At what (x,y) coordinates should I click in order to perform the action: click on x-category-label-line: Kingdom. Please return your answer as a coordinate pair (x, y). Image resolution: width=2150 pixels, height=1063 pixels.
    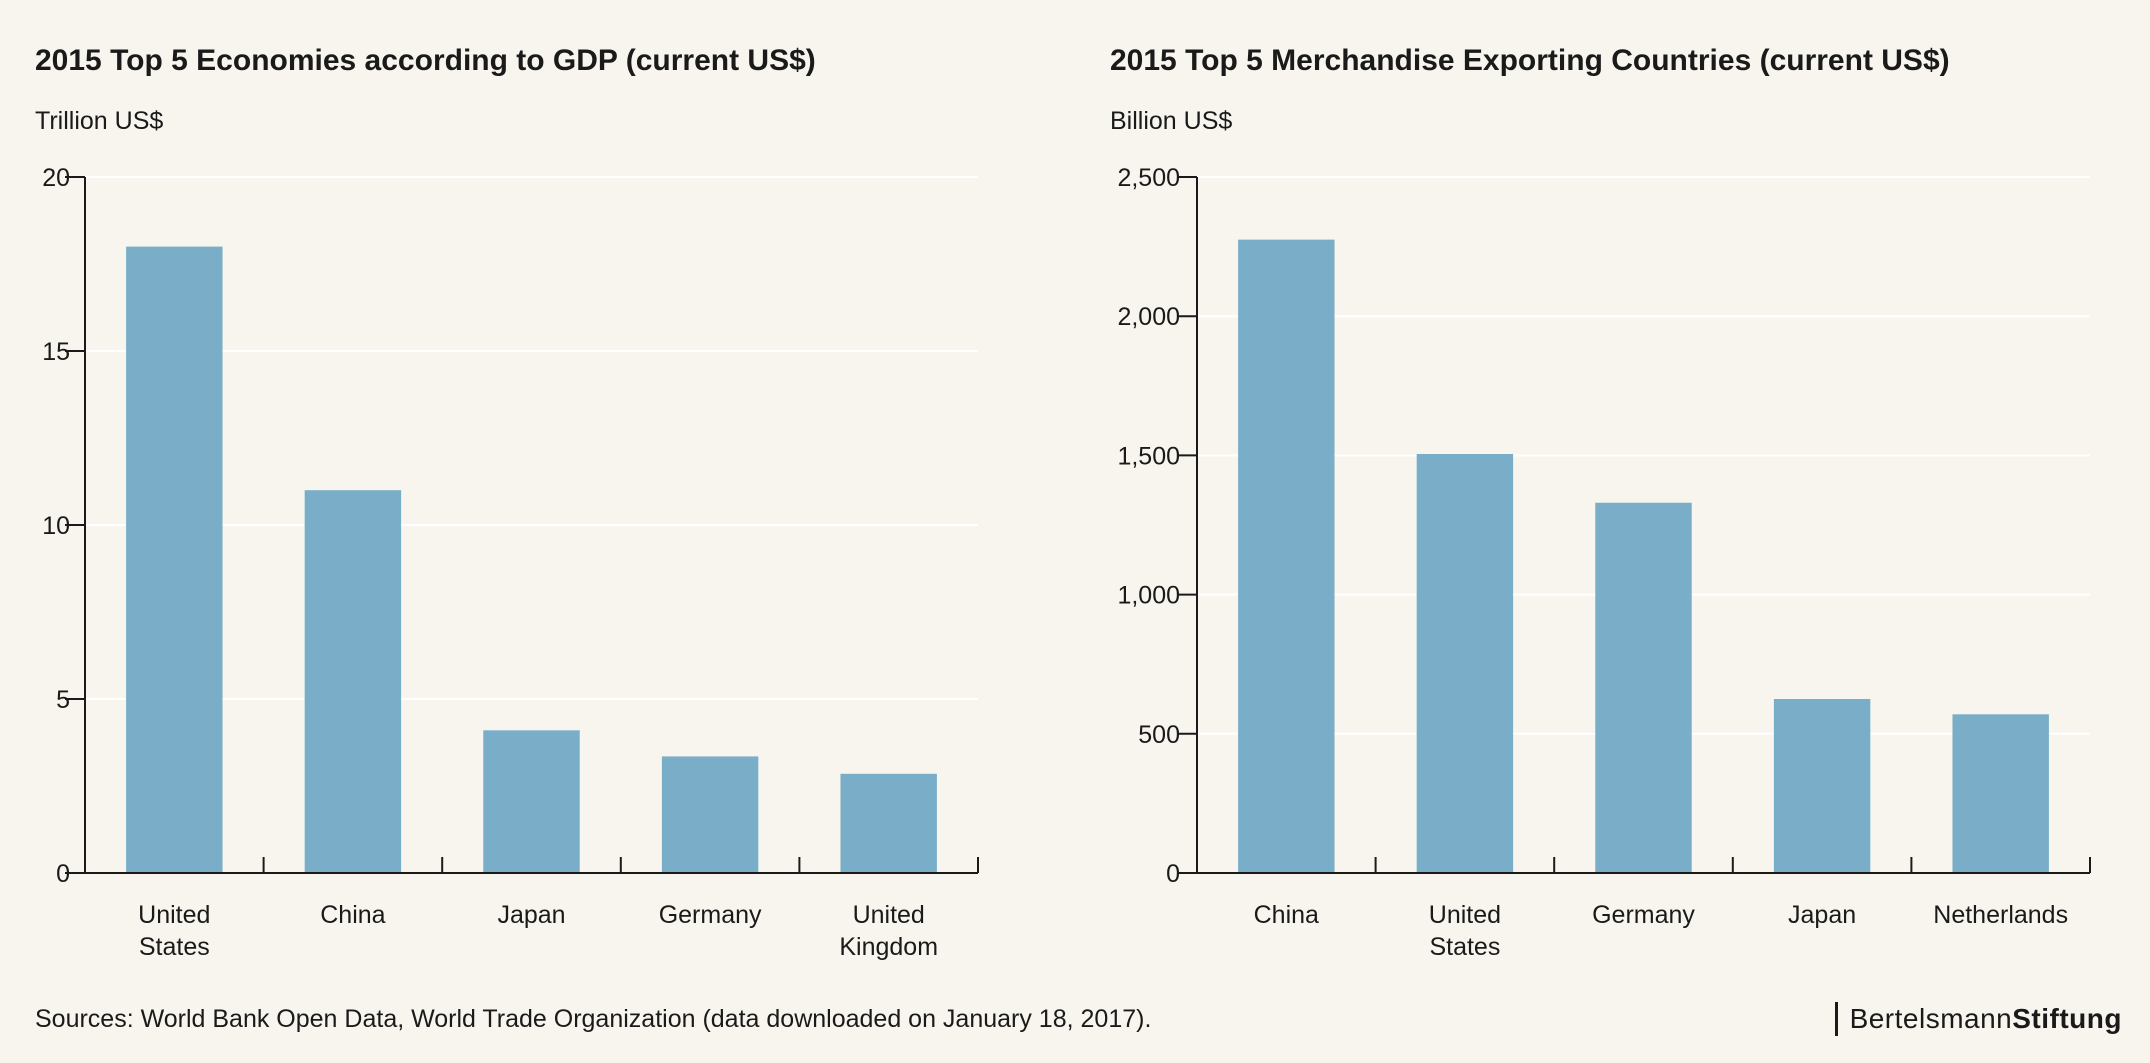
    Looking at the image, I should click on (888, 947).